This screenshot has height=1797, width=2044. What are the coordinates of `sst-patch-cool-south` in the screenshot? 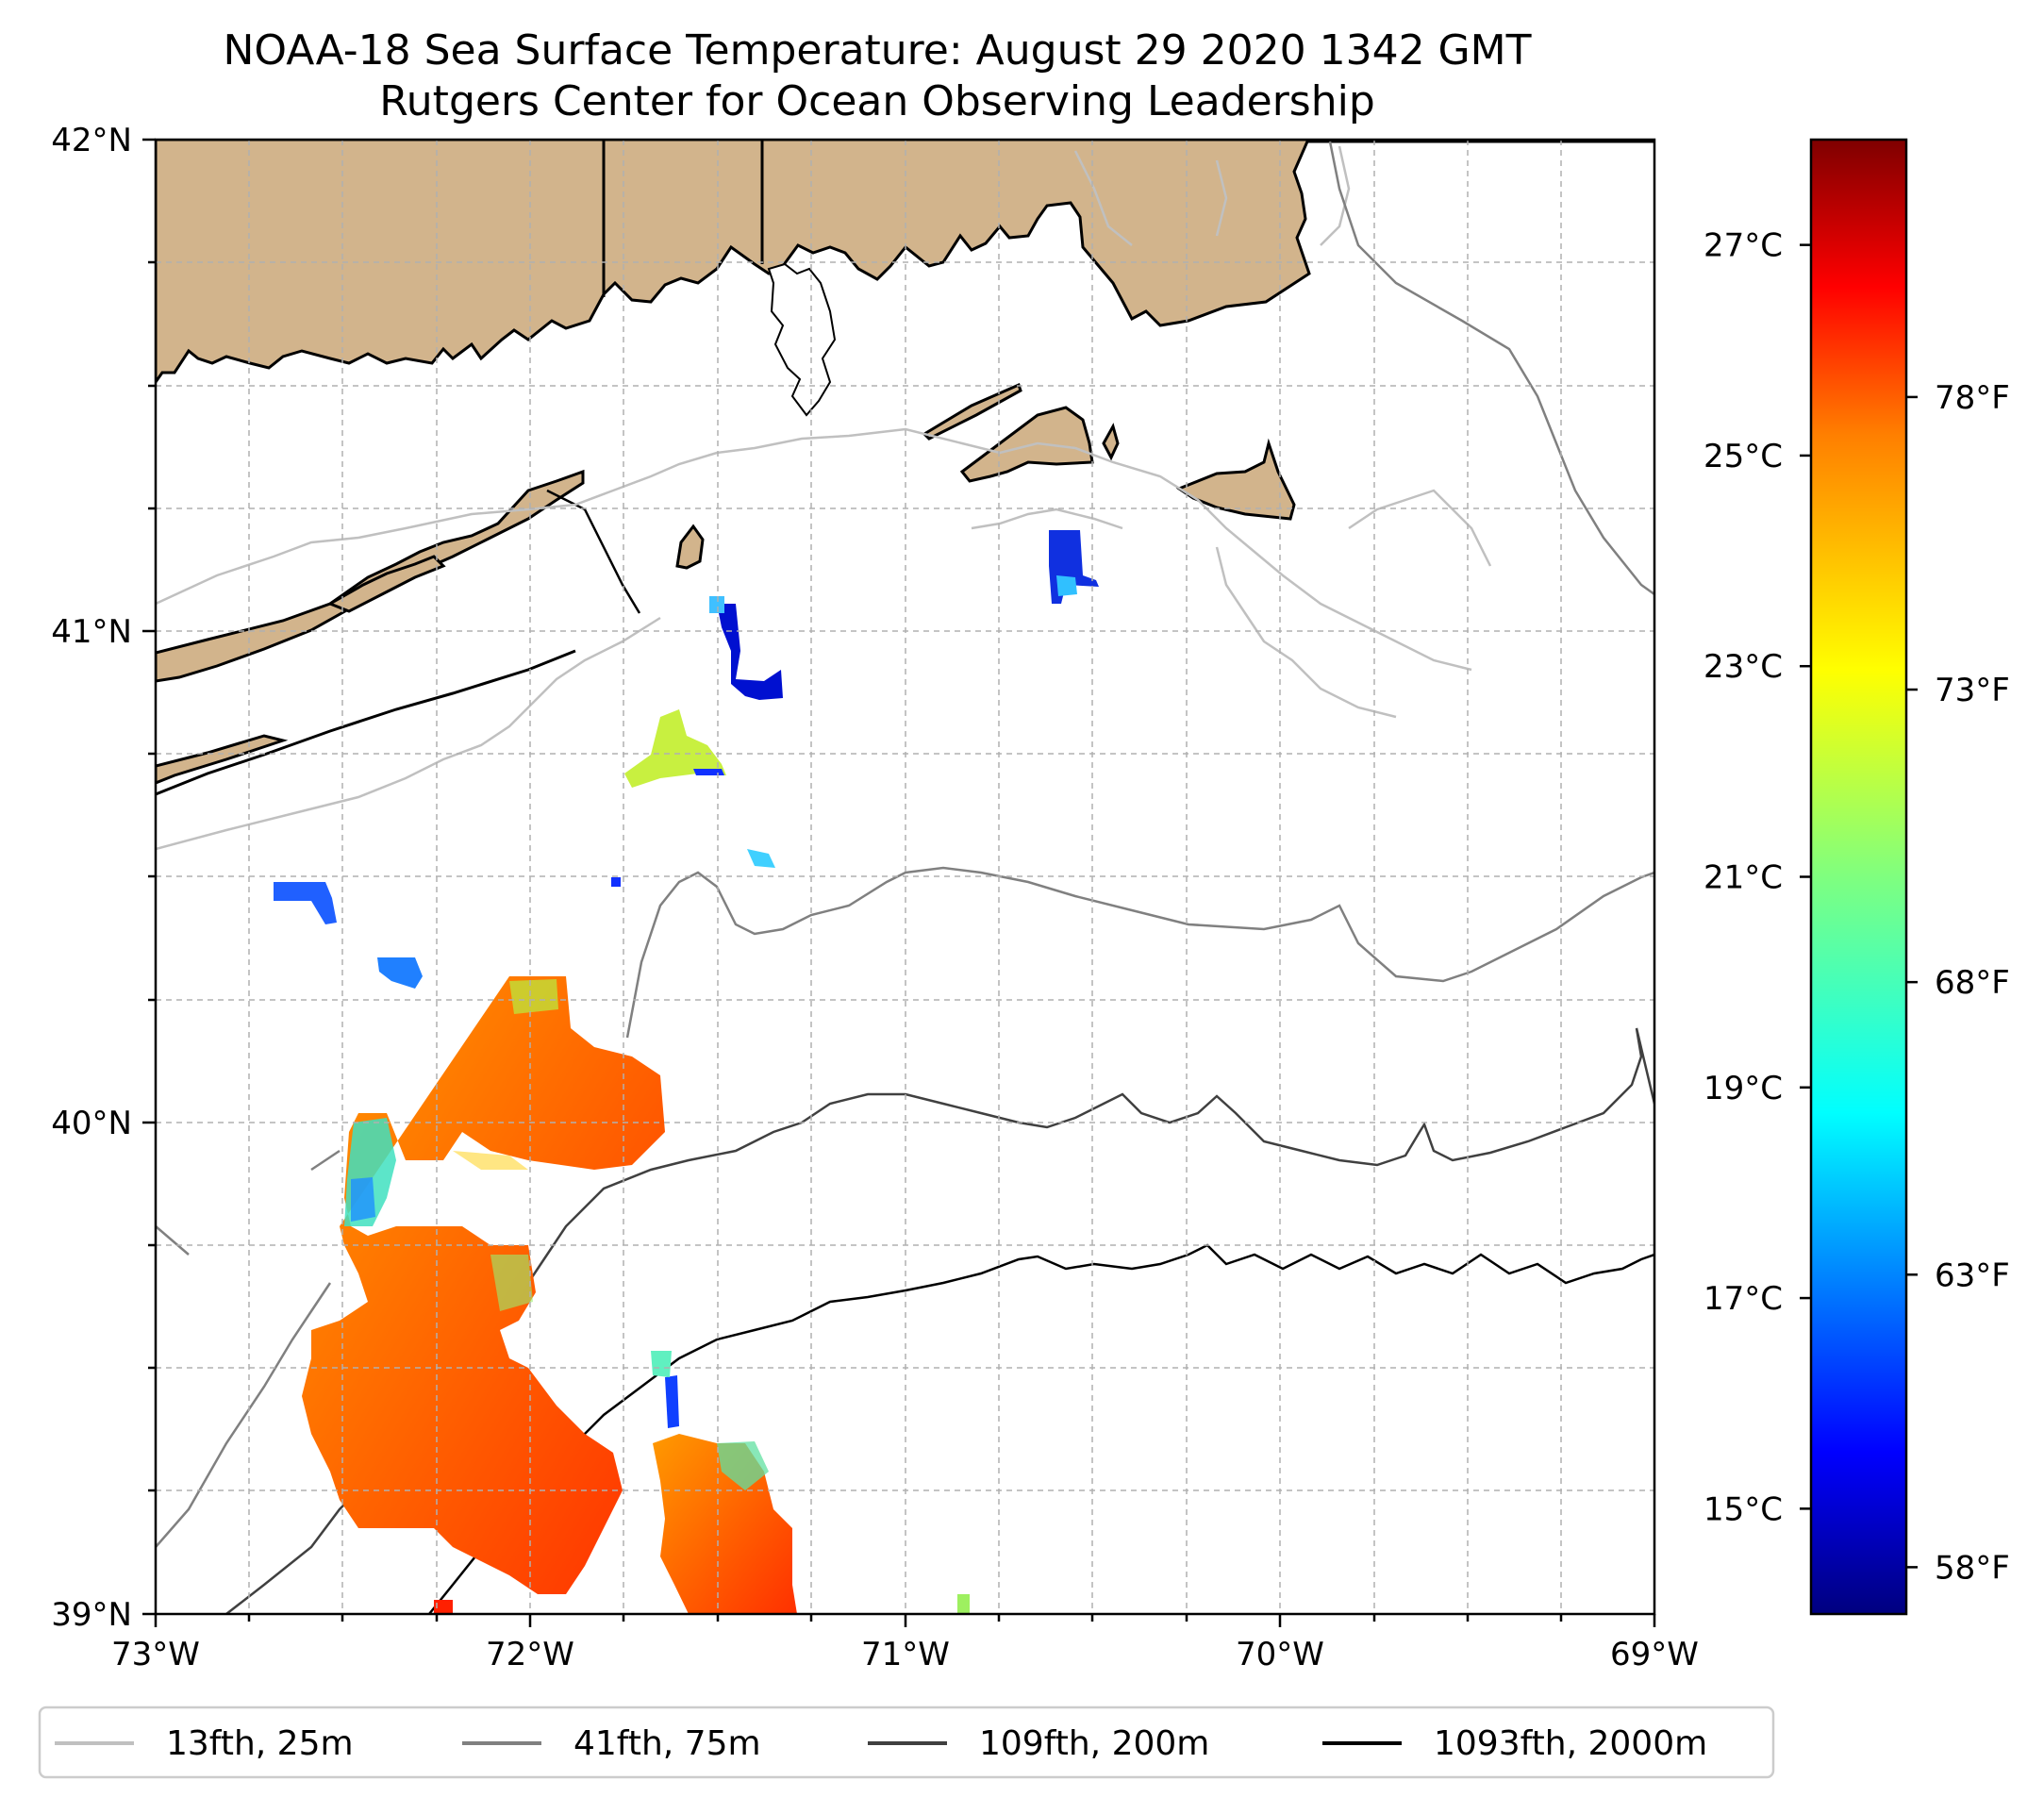 It's located at (743, 1465).